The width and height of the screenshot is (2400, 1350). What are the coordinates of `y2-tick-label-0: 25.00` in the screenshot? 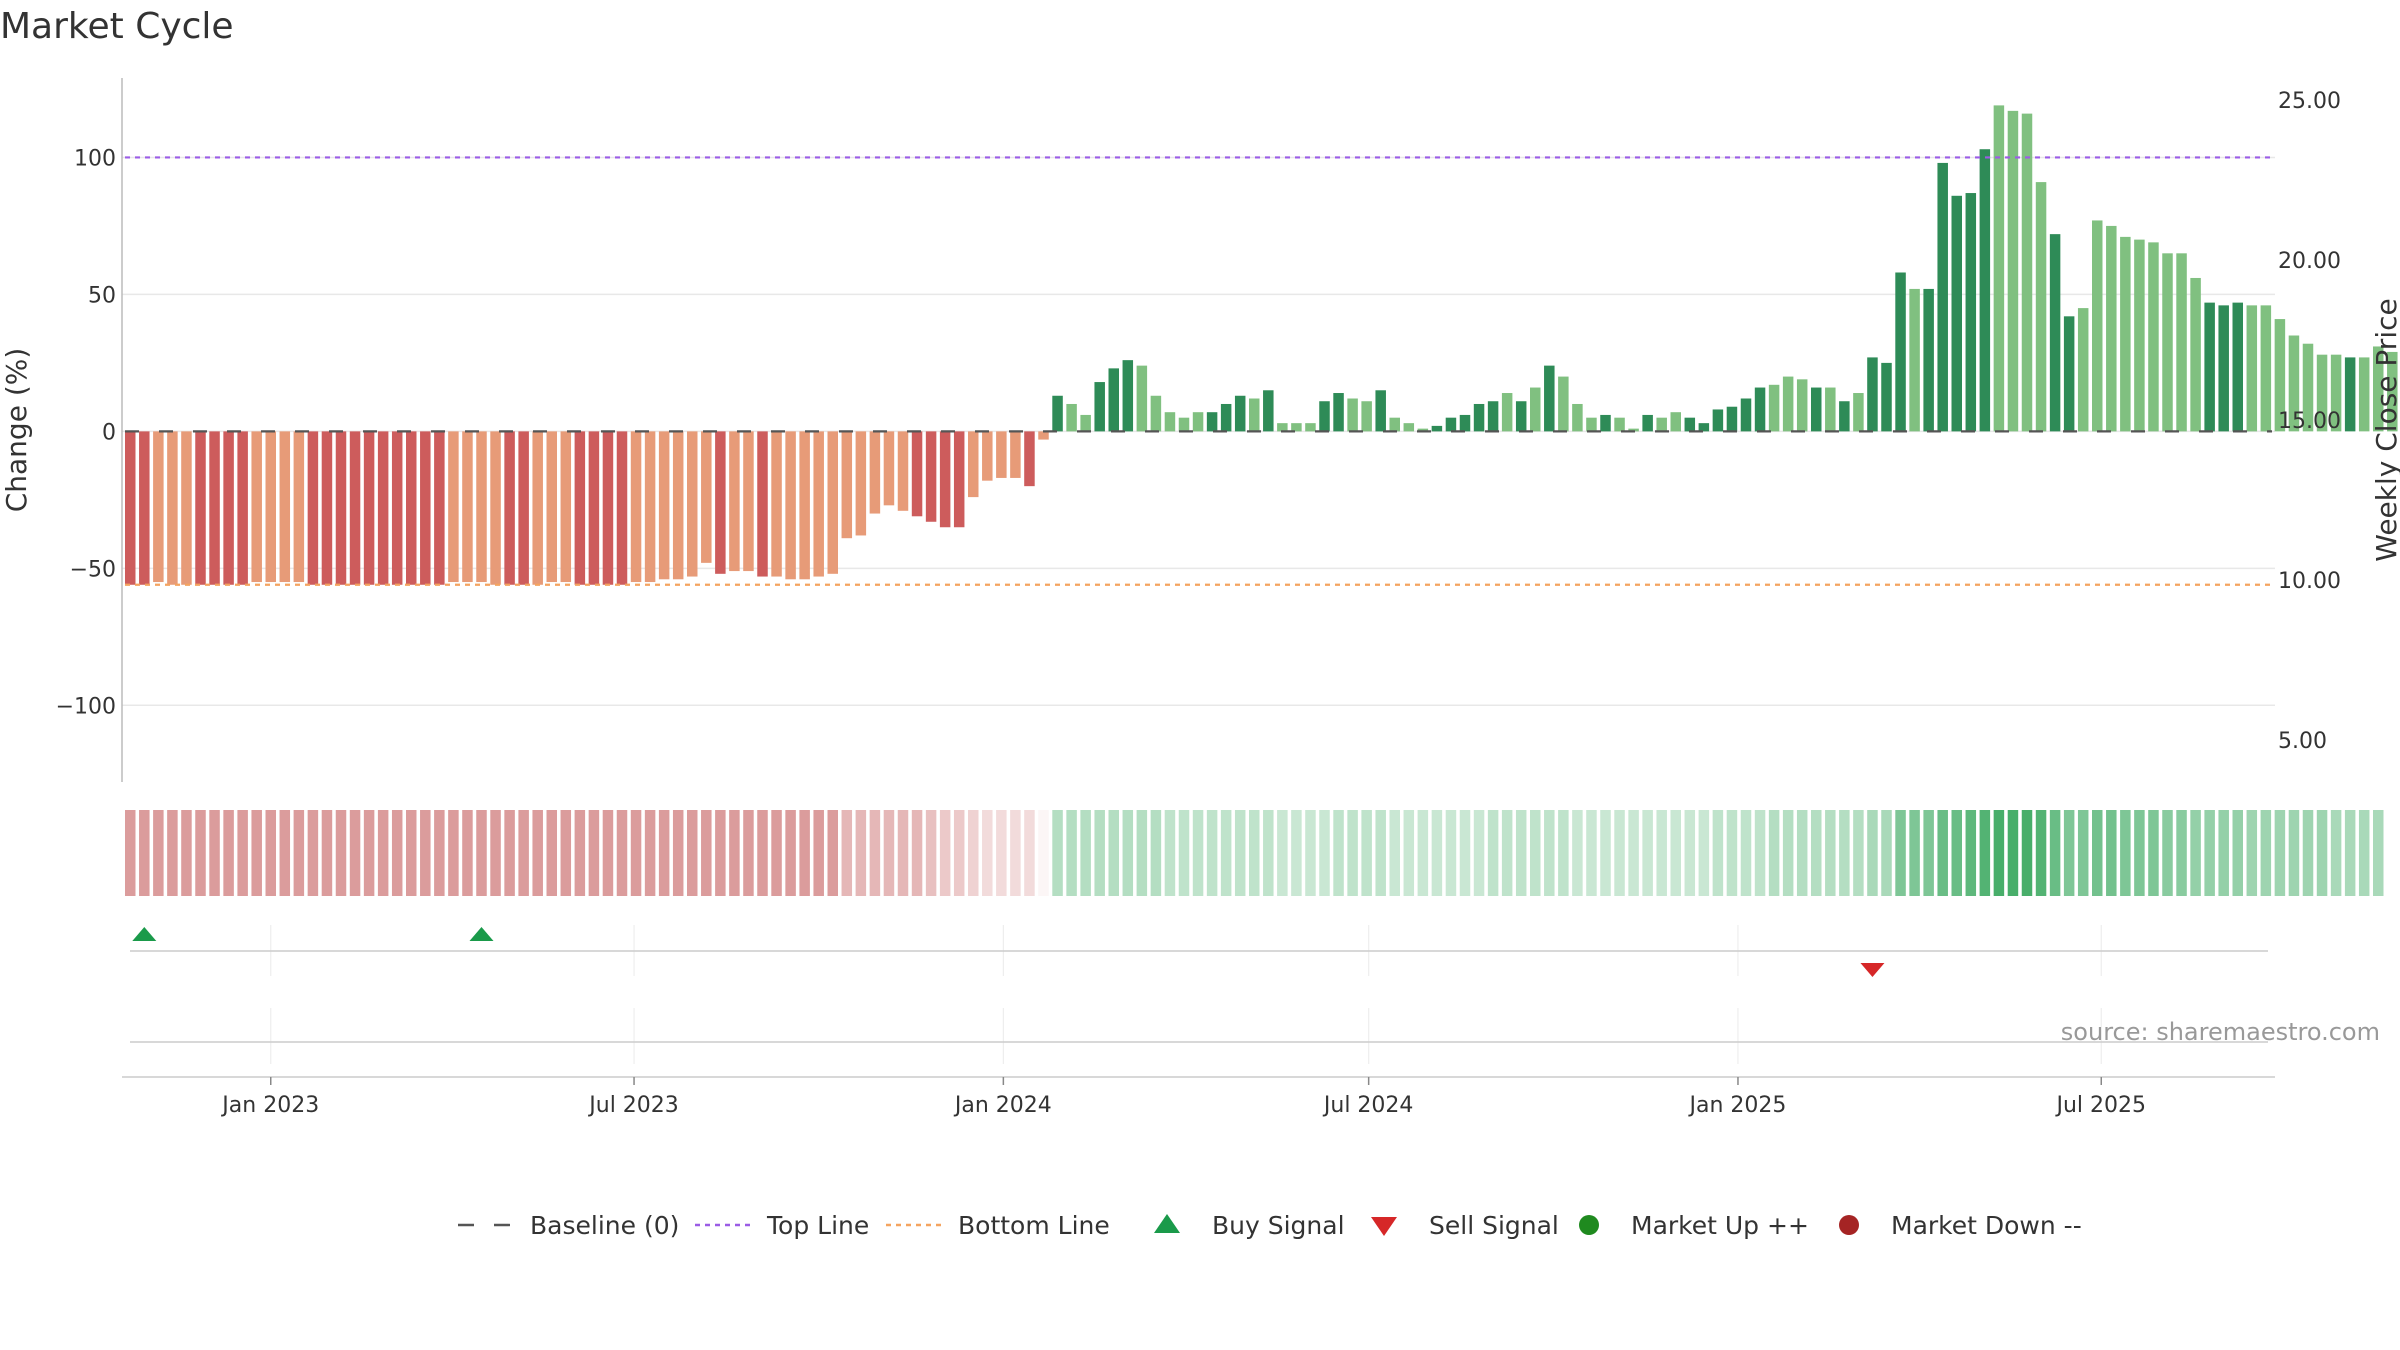 It's located at (2309, 101).